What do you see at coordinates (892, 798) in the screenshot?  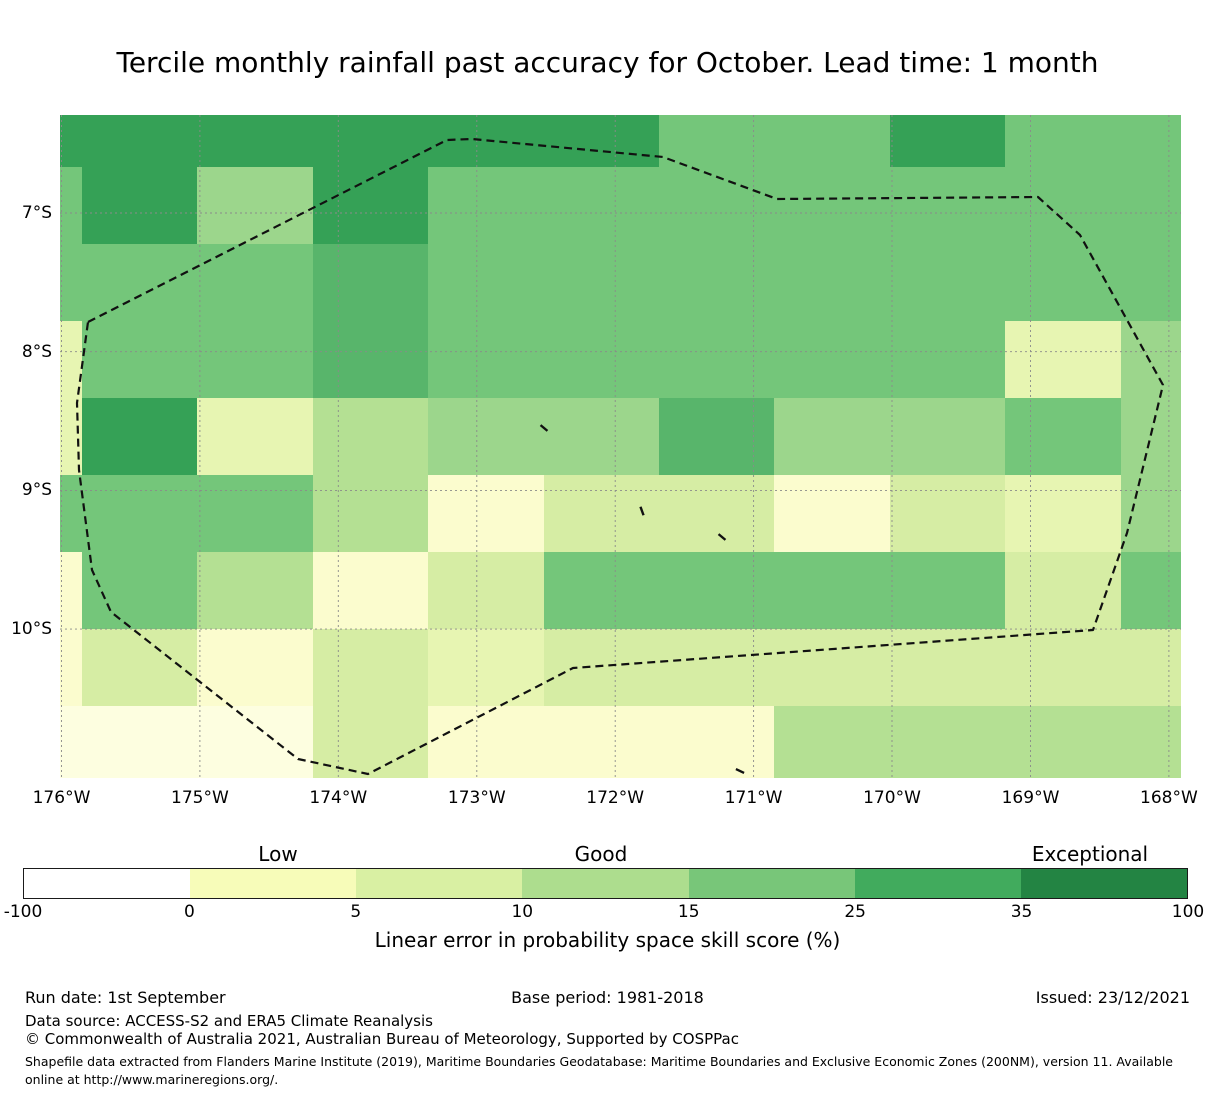 I see `x-tick-label: 170°W` at bounding box center [892, 798].